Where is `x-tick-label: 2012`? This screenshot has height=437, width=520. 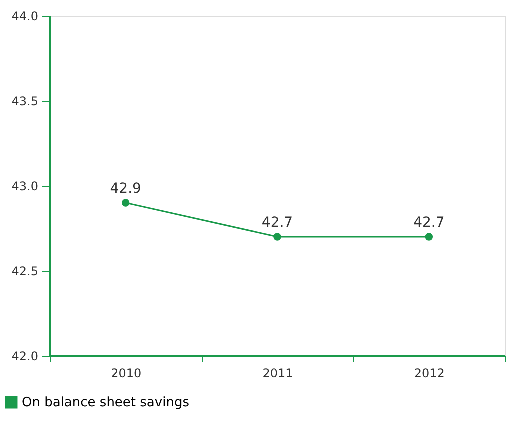
x-tick-label: 2012 is located at coordinates (429, 373).